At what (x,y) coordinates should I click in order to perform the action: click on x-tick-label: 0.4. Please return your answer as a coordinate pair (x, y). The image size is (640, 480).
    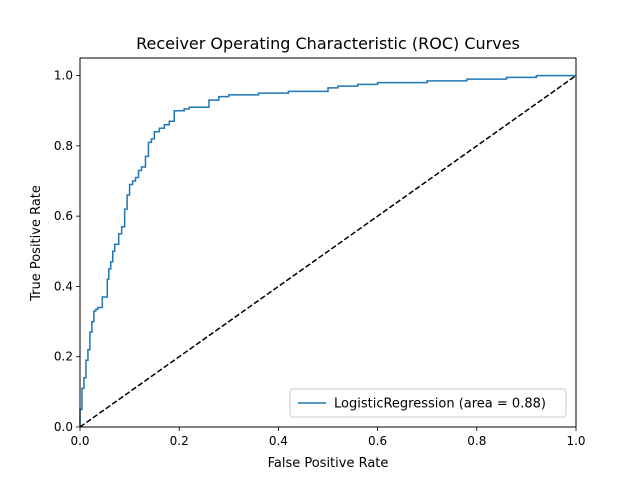
    Looking at the image, I should click on (278, 441).